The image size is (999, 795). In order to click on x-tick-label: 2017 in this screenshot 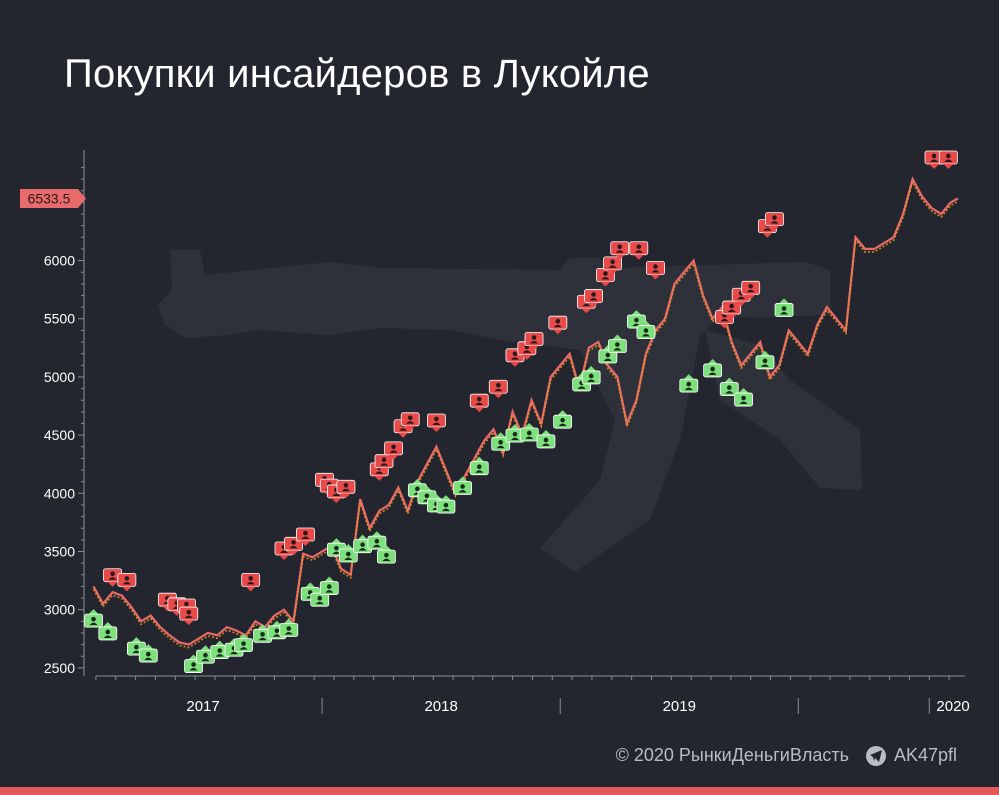, I will do `click(202, 706)`.